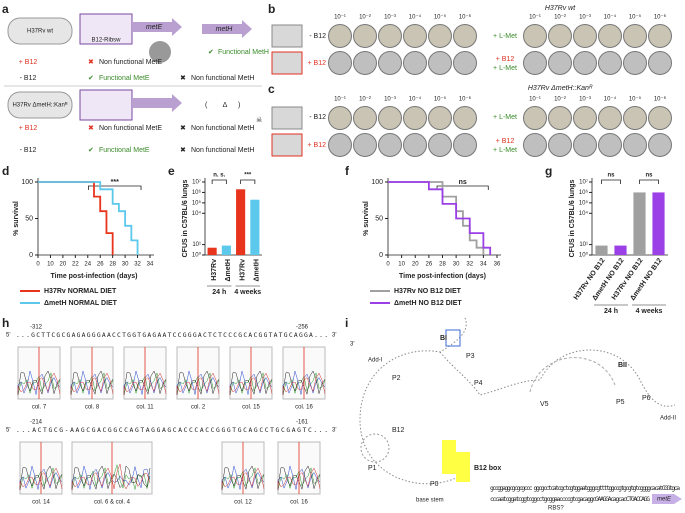  I want to click on cross-icon: ✖, so click(183, 150).